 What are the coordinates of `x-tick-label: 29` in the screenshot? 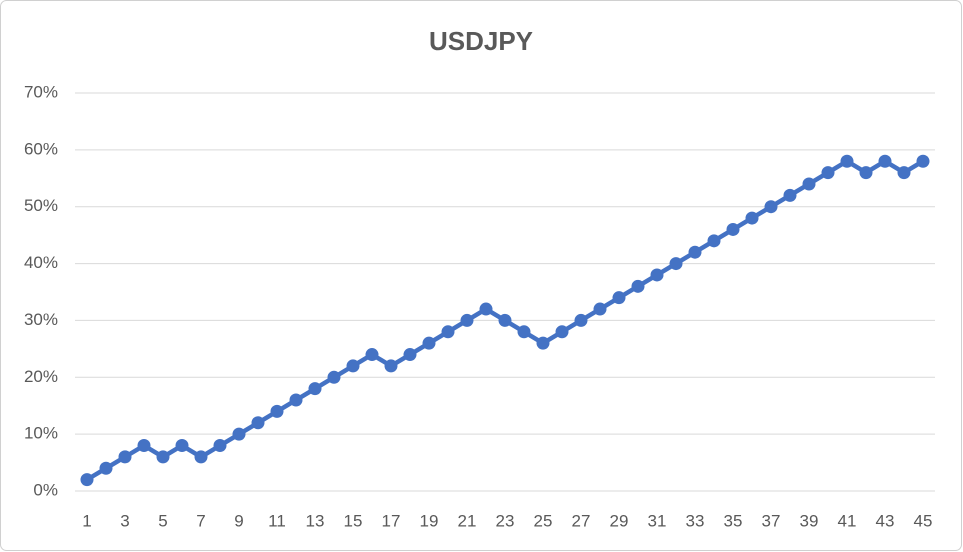 It's located at (619, 520).